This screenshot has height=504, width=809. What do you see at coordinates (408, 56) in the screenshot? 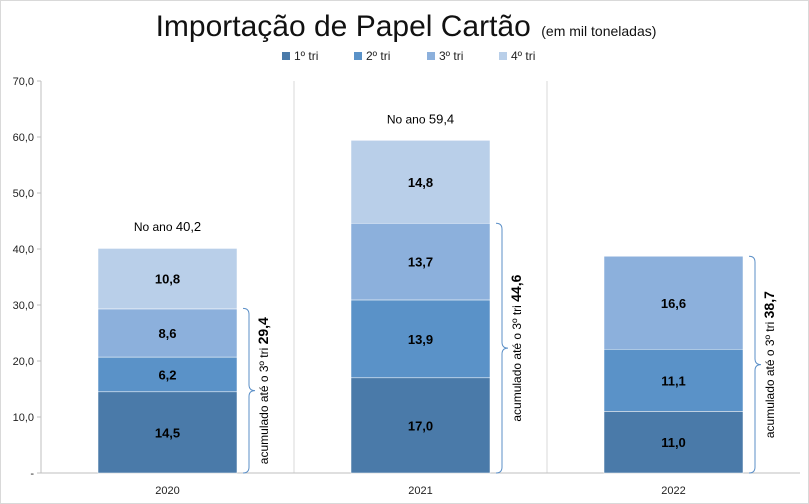
I see `legend: 1º tri 2º tri 3º tri 4º tri` at bounding box center [408, 56].